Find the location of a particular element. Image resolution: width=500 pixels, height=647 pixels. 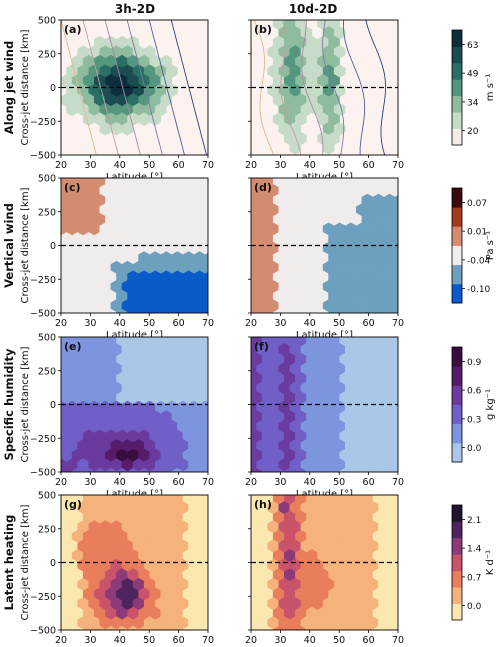

x-tick-label: 40 is located at coordinates (120, 165).